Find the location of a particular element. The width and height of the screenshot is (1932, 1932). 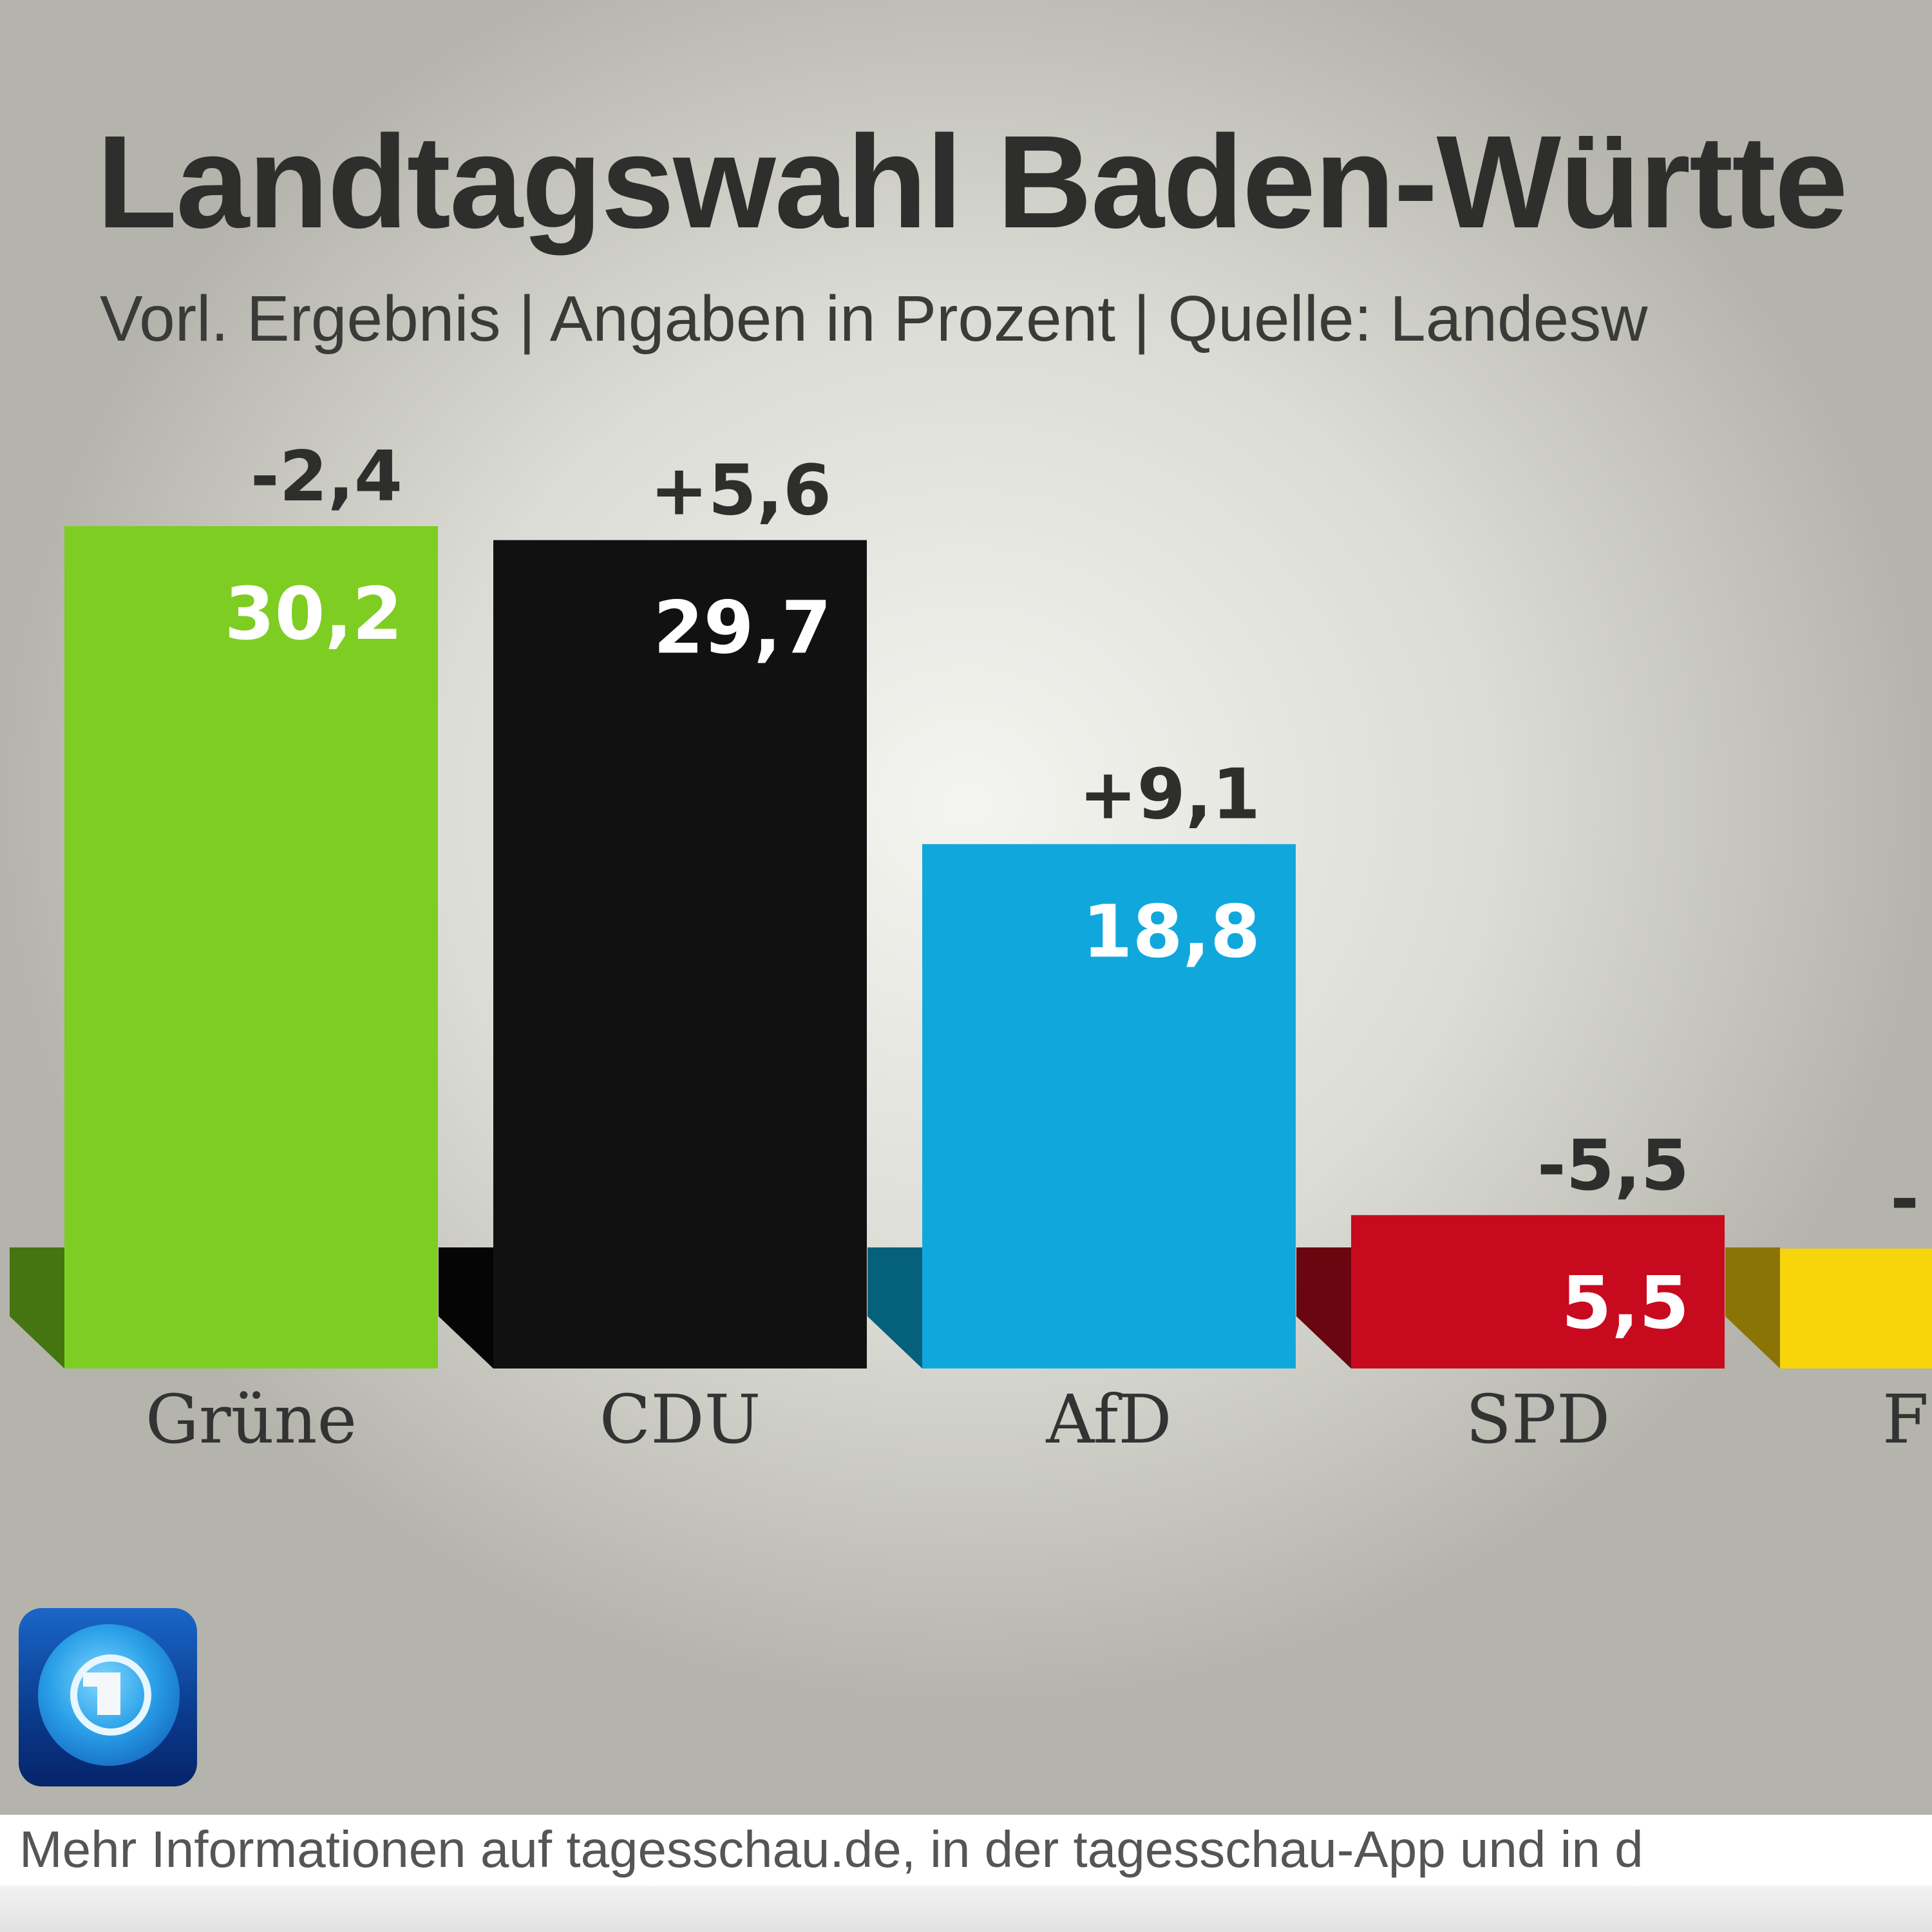

category-label: CDU is located at coordinates (681, 1419).